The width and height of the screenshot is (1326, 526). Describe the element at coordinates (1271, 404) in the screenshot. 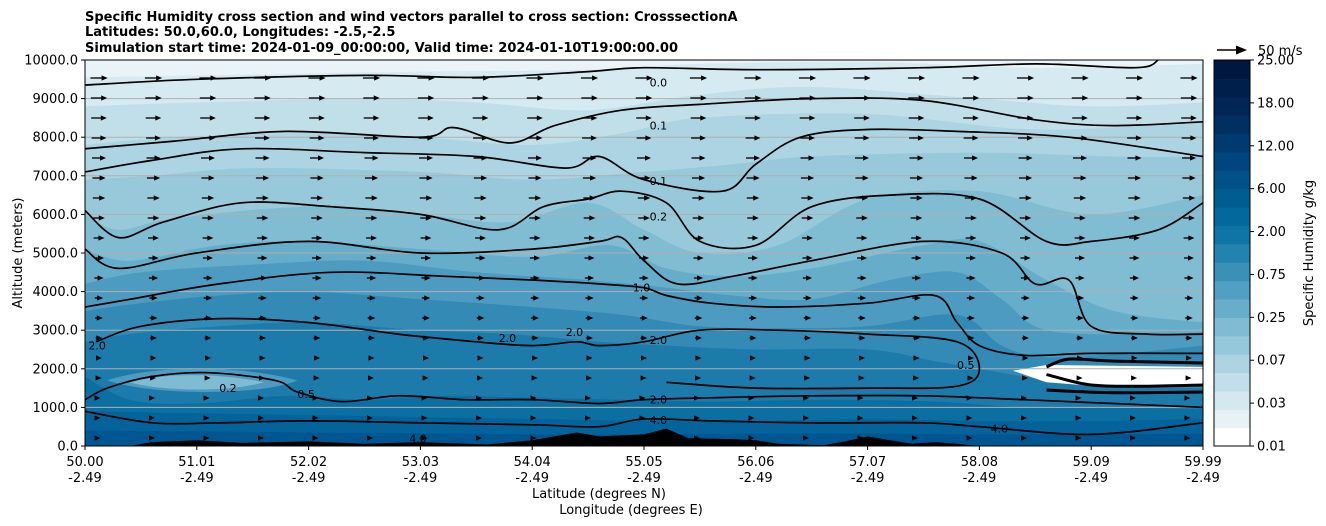

I see `colorbar-tick-label: 0.03` at that location.